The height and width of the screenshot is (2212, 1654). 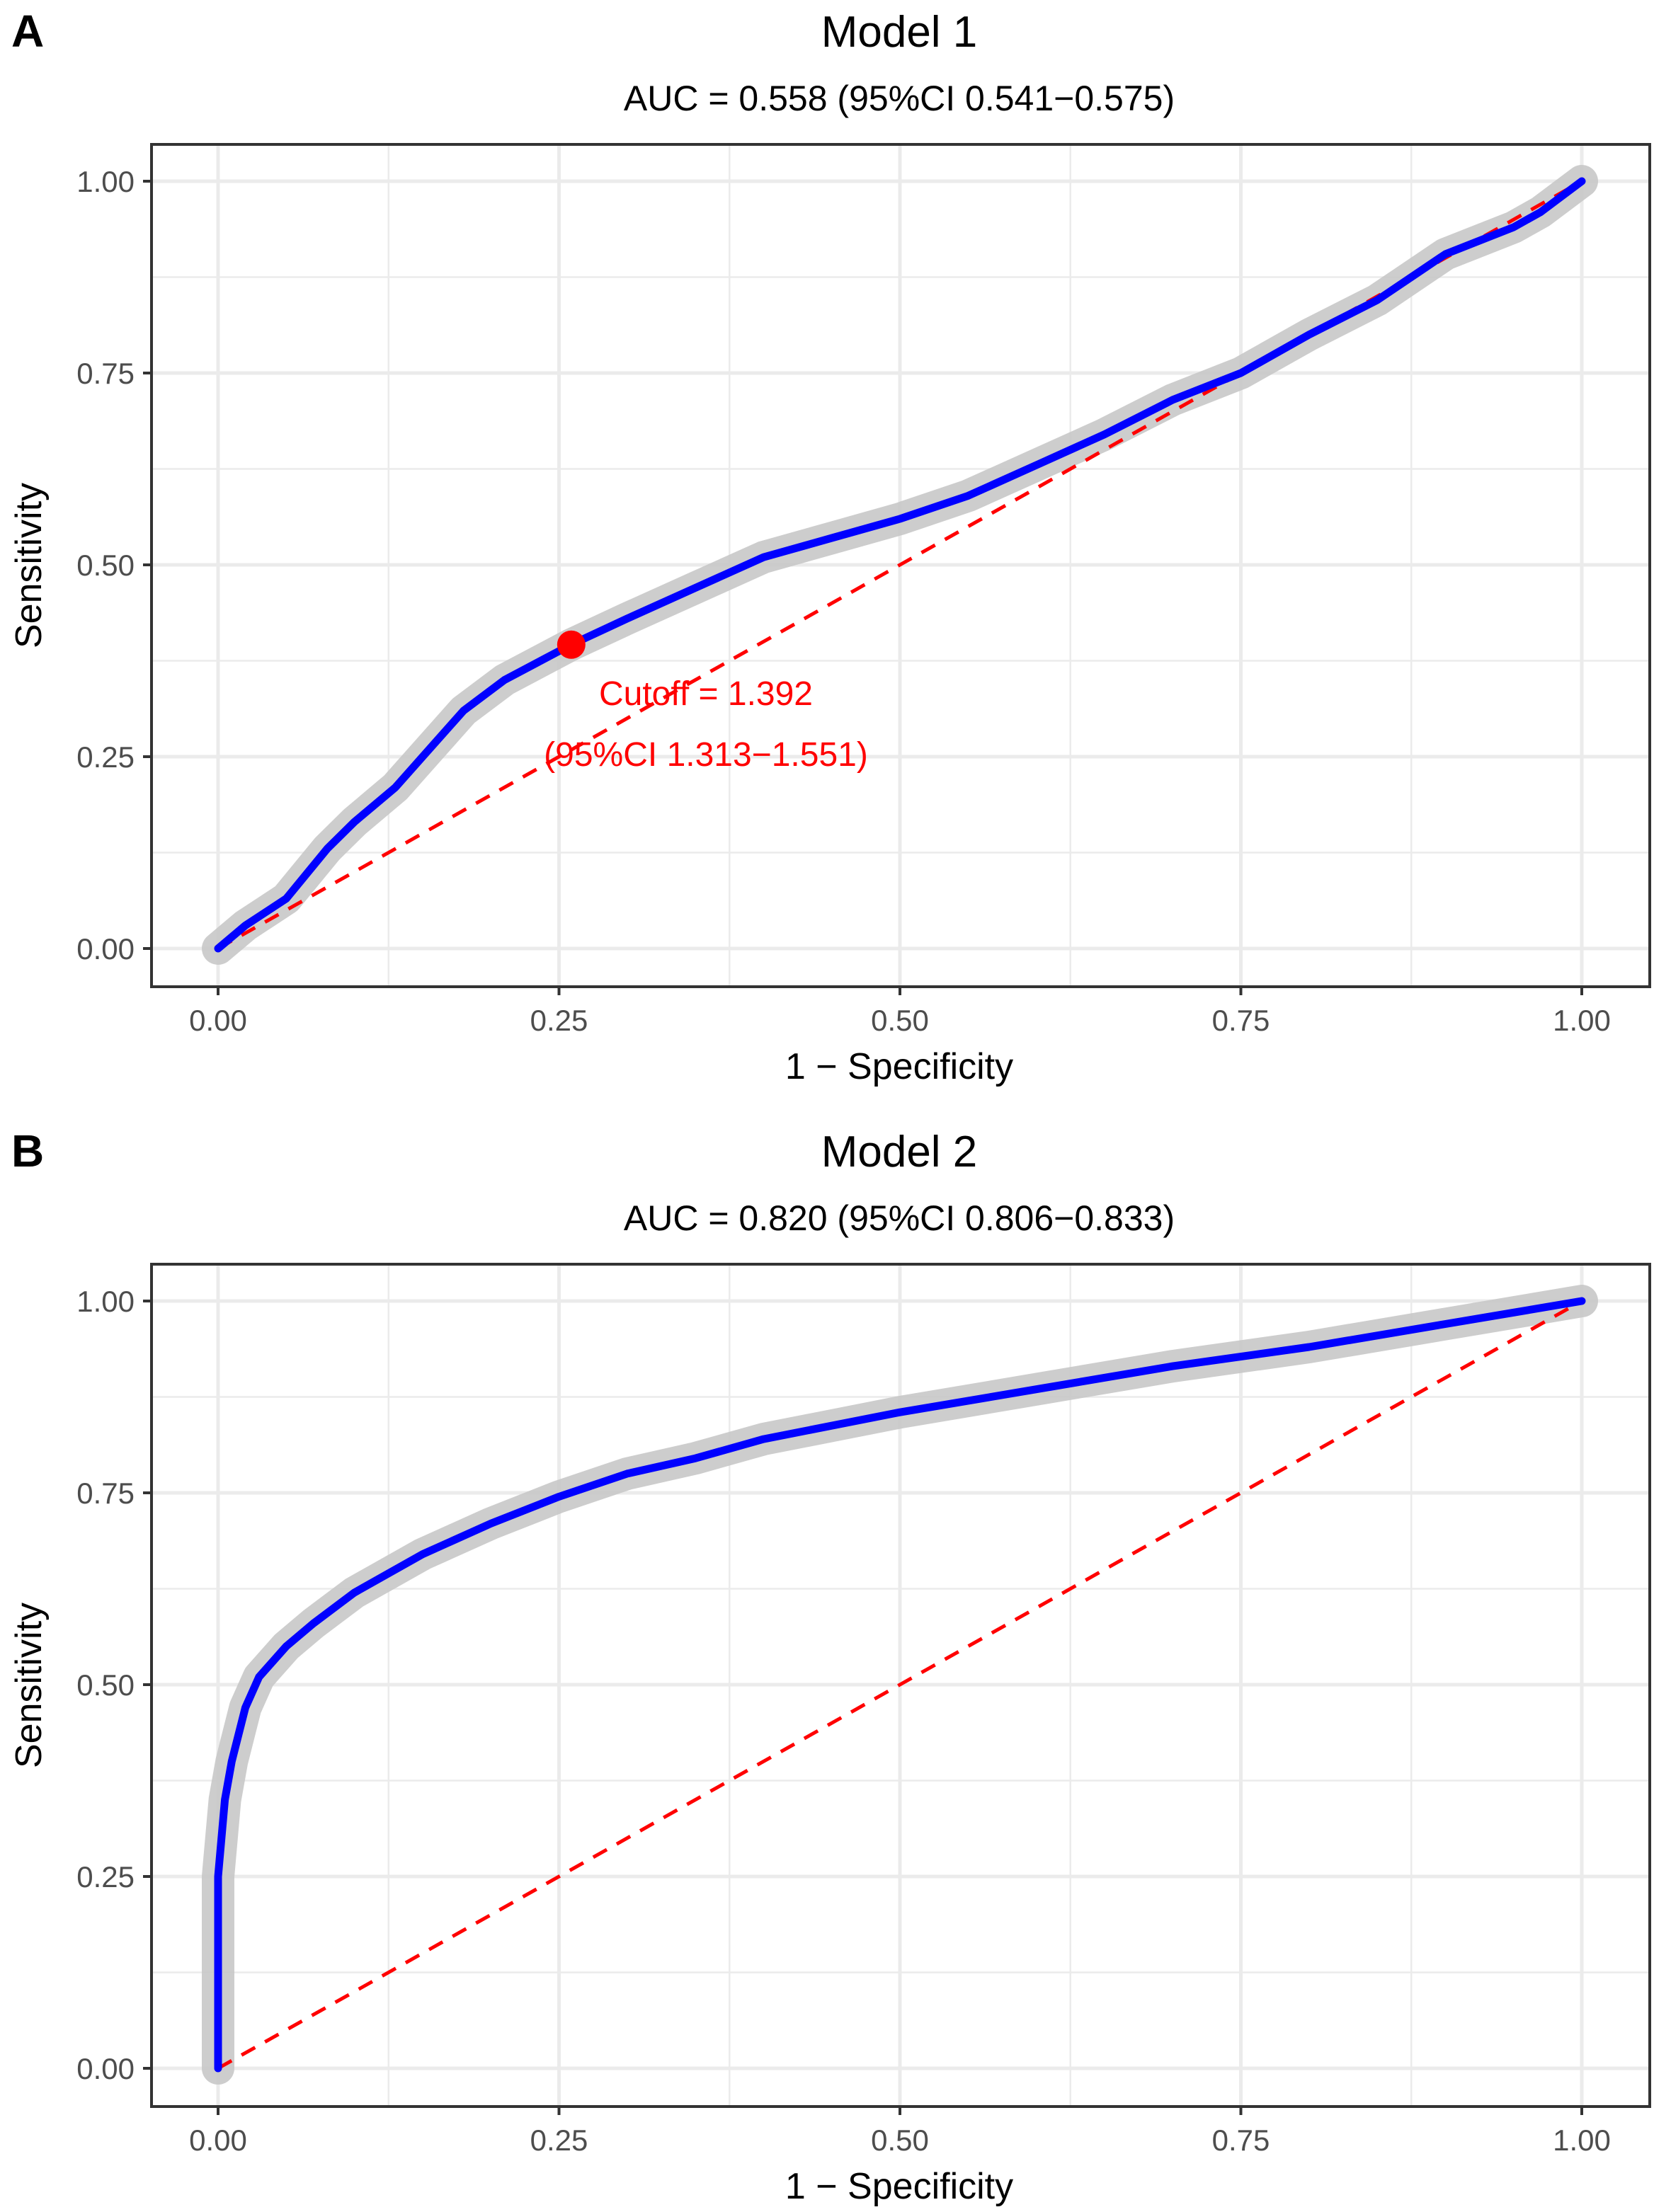 I want to click on cutoff-label: Cutoff = 1.392, so click(x=706, y=694).